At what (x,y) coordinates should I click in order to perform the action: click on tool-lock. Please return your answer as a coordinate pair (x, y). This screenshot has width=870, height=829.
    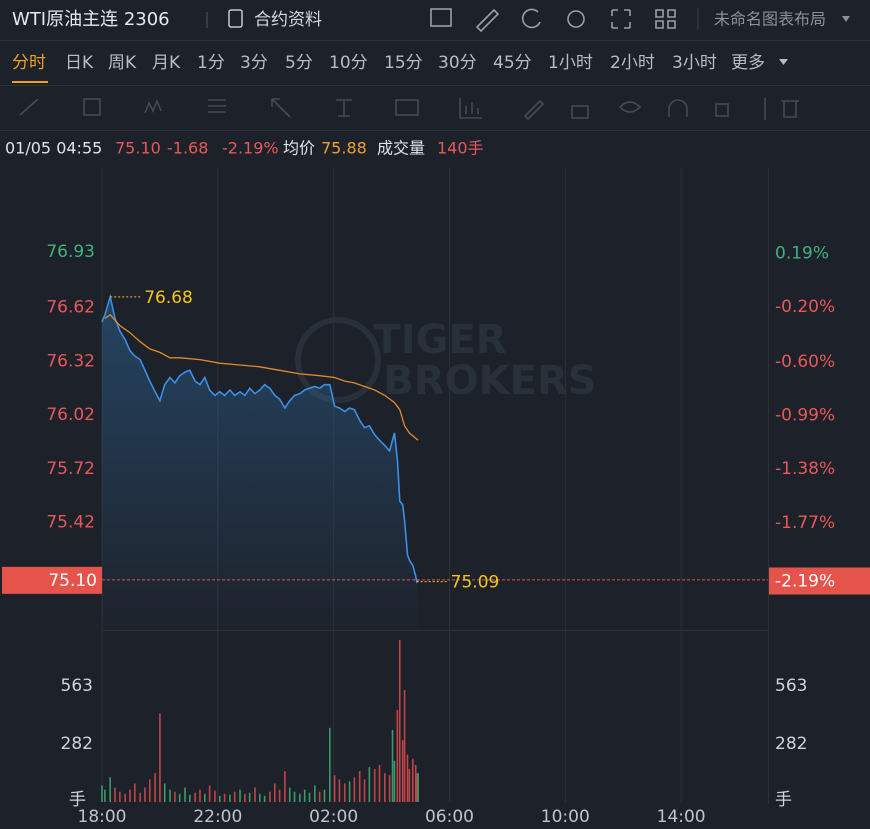
    Looking at the image, I should click on (580, 112).